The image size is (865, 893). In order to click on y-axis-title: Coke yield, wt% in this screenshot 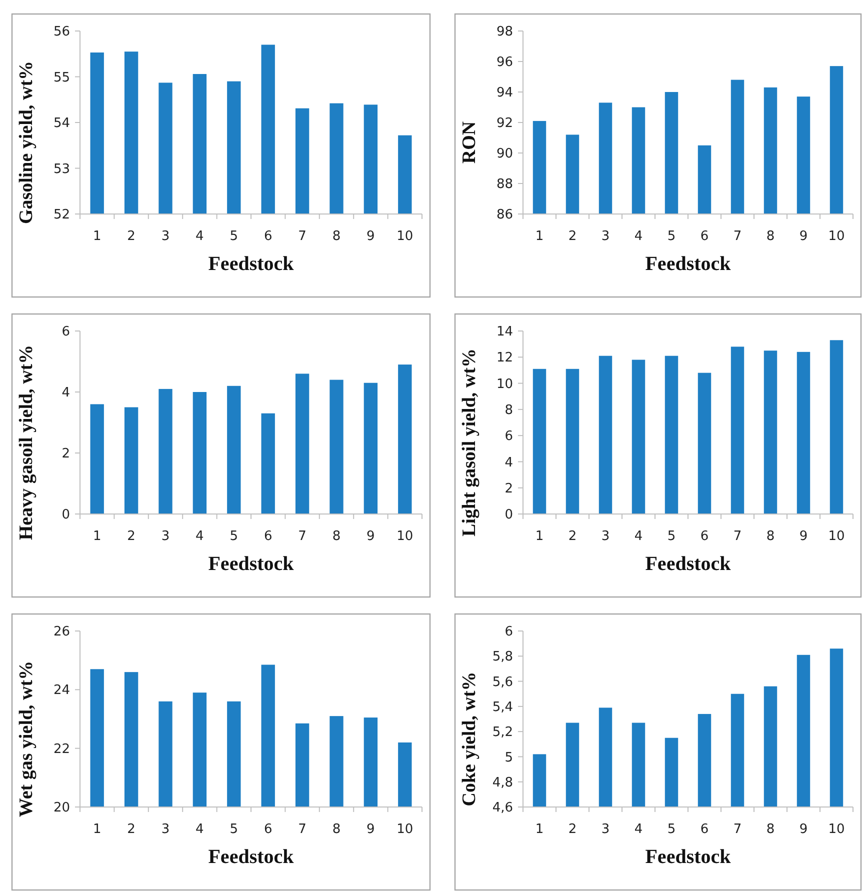, I will do `click(469, 739)`.